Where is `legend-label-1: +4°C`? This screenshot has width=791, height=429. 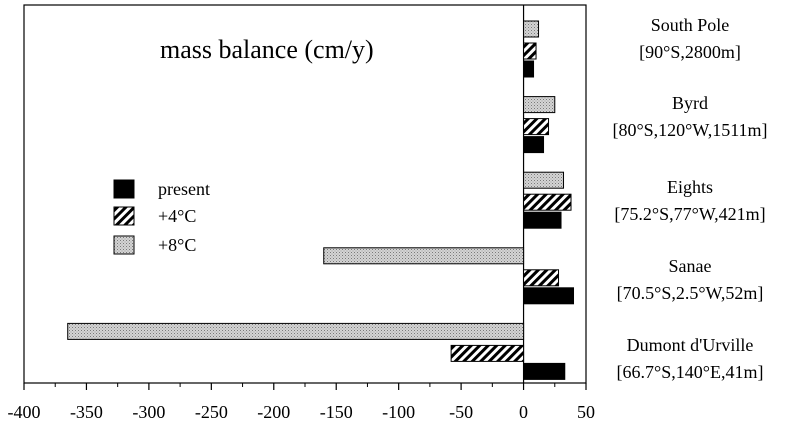 legend-label-1: +4°C is located at coordinates (177, 216).